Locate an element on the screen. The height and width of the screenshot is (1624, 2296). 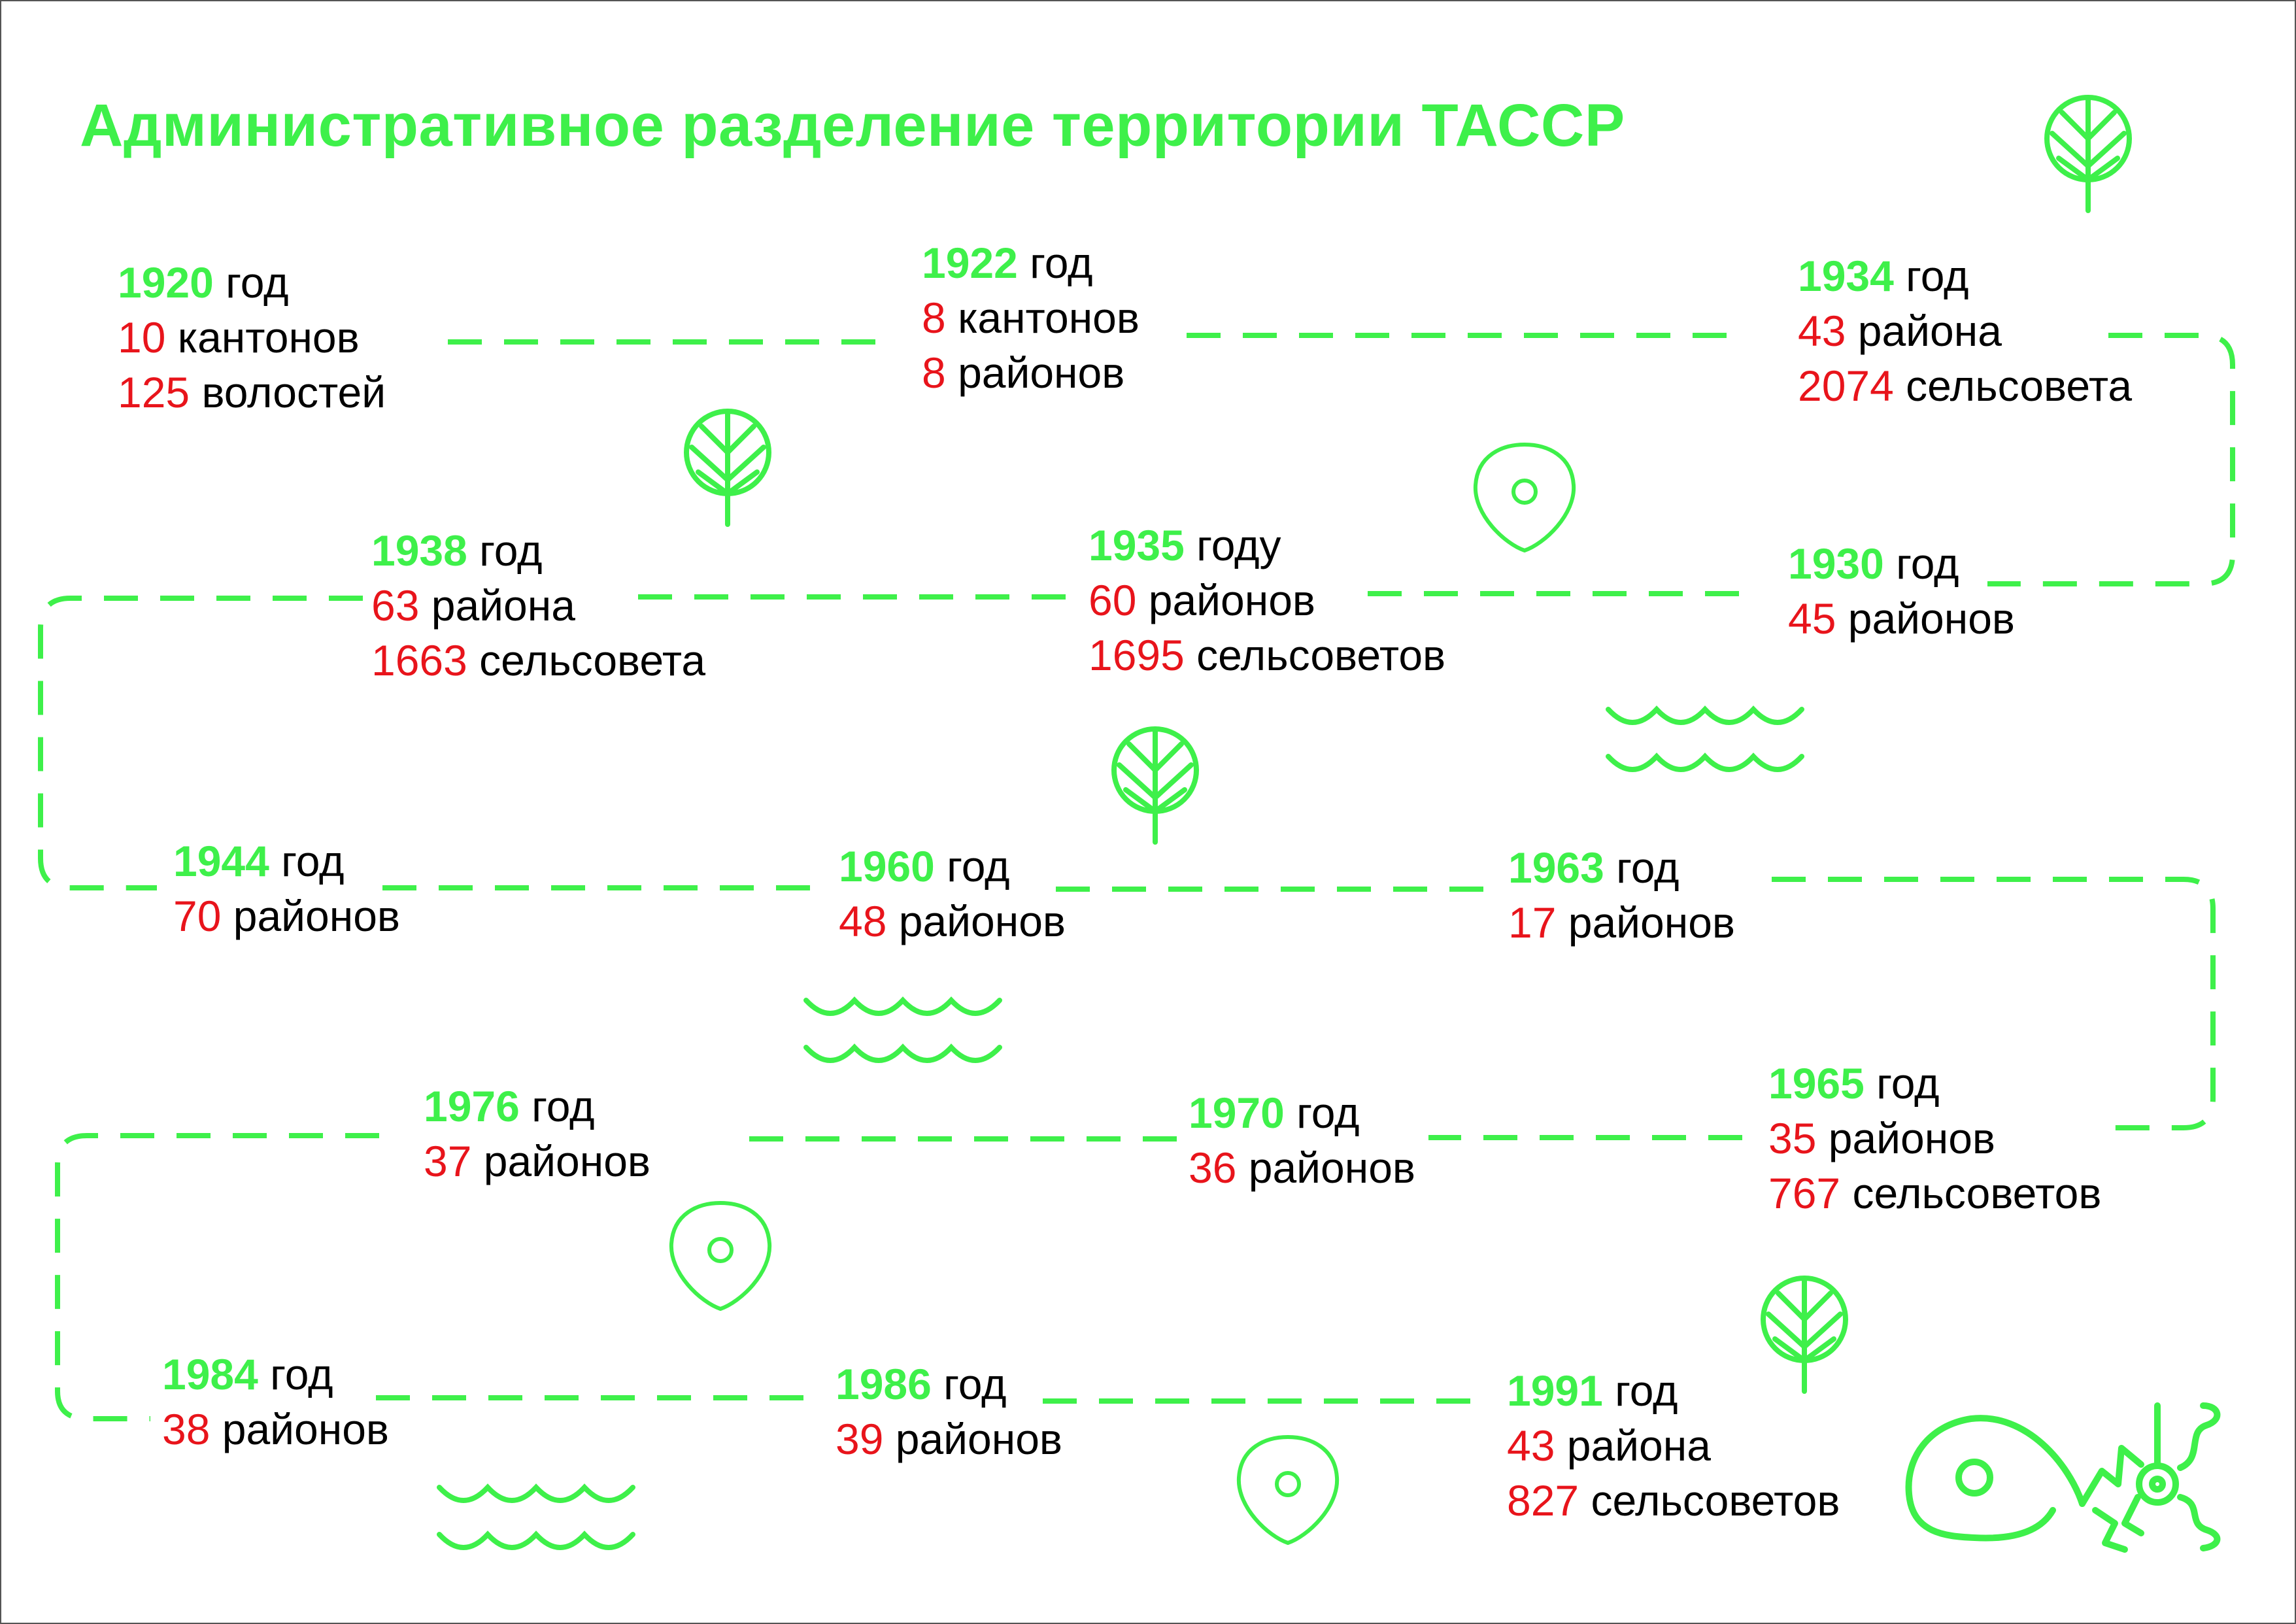
entry-year-line: 1935 году is located at coordinates (1267, 545).